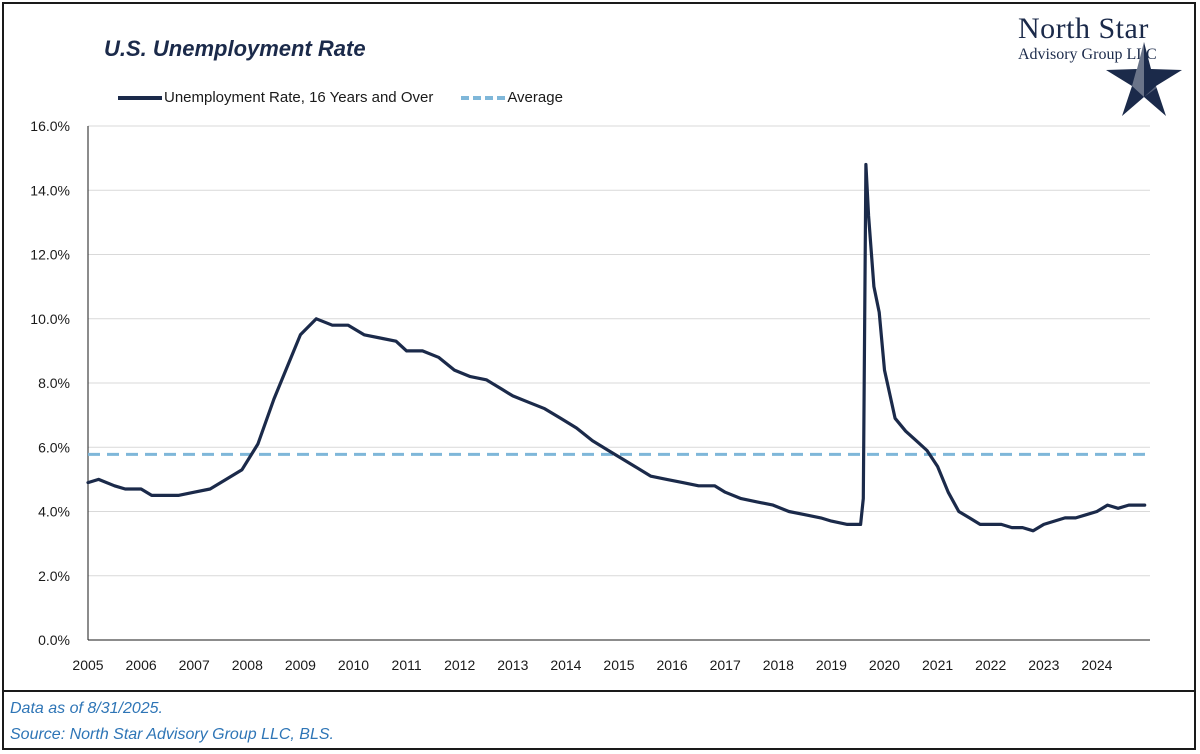  What do you see at coordinates (618, 665) in the screenshot?
I see `x-tick-label: 2015` at bounding box center [618, 665].